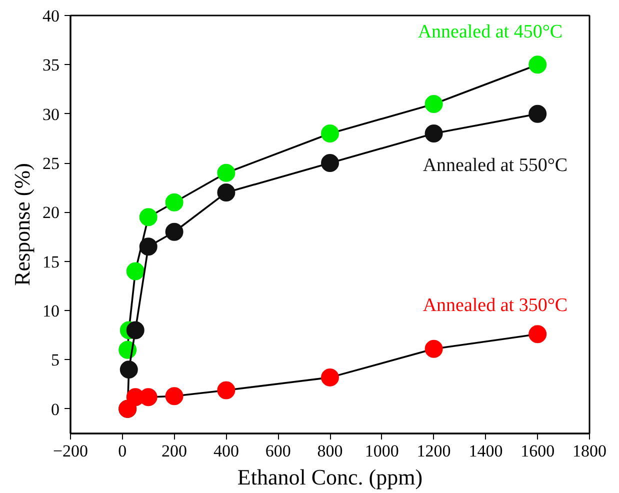 The image size is (619, 493). What do you see at coordinates (51, 65) in the screenshot?
I see `y-tick-label: 35` at bounding box center [51, 65].